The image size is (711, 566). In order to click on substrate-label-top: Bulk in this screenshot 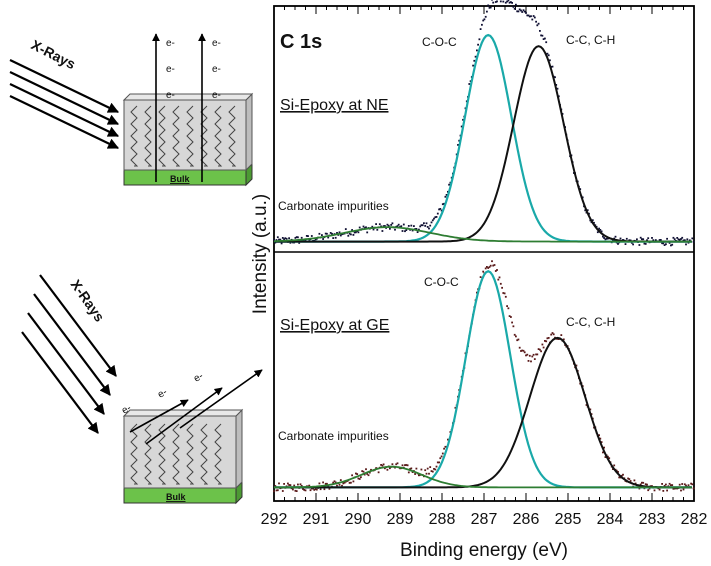, I will do `click(180, 179)`.